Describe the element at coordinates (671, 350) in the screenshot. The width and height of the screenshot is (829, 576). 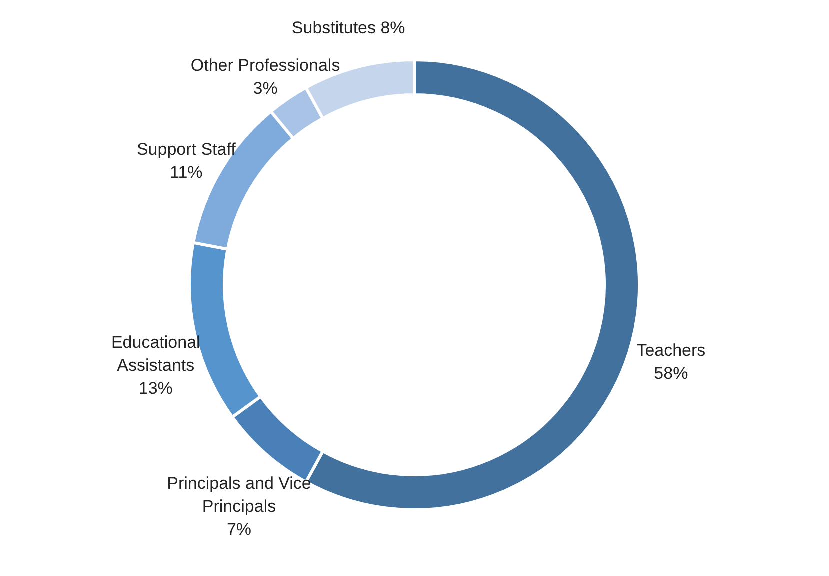
I see `slice-label: Teachers` at that location.